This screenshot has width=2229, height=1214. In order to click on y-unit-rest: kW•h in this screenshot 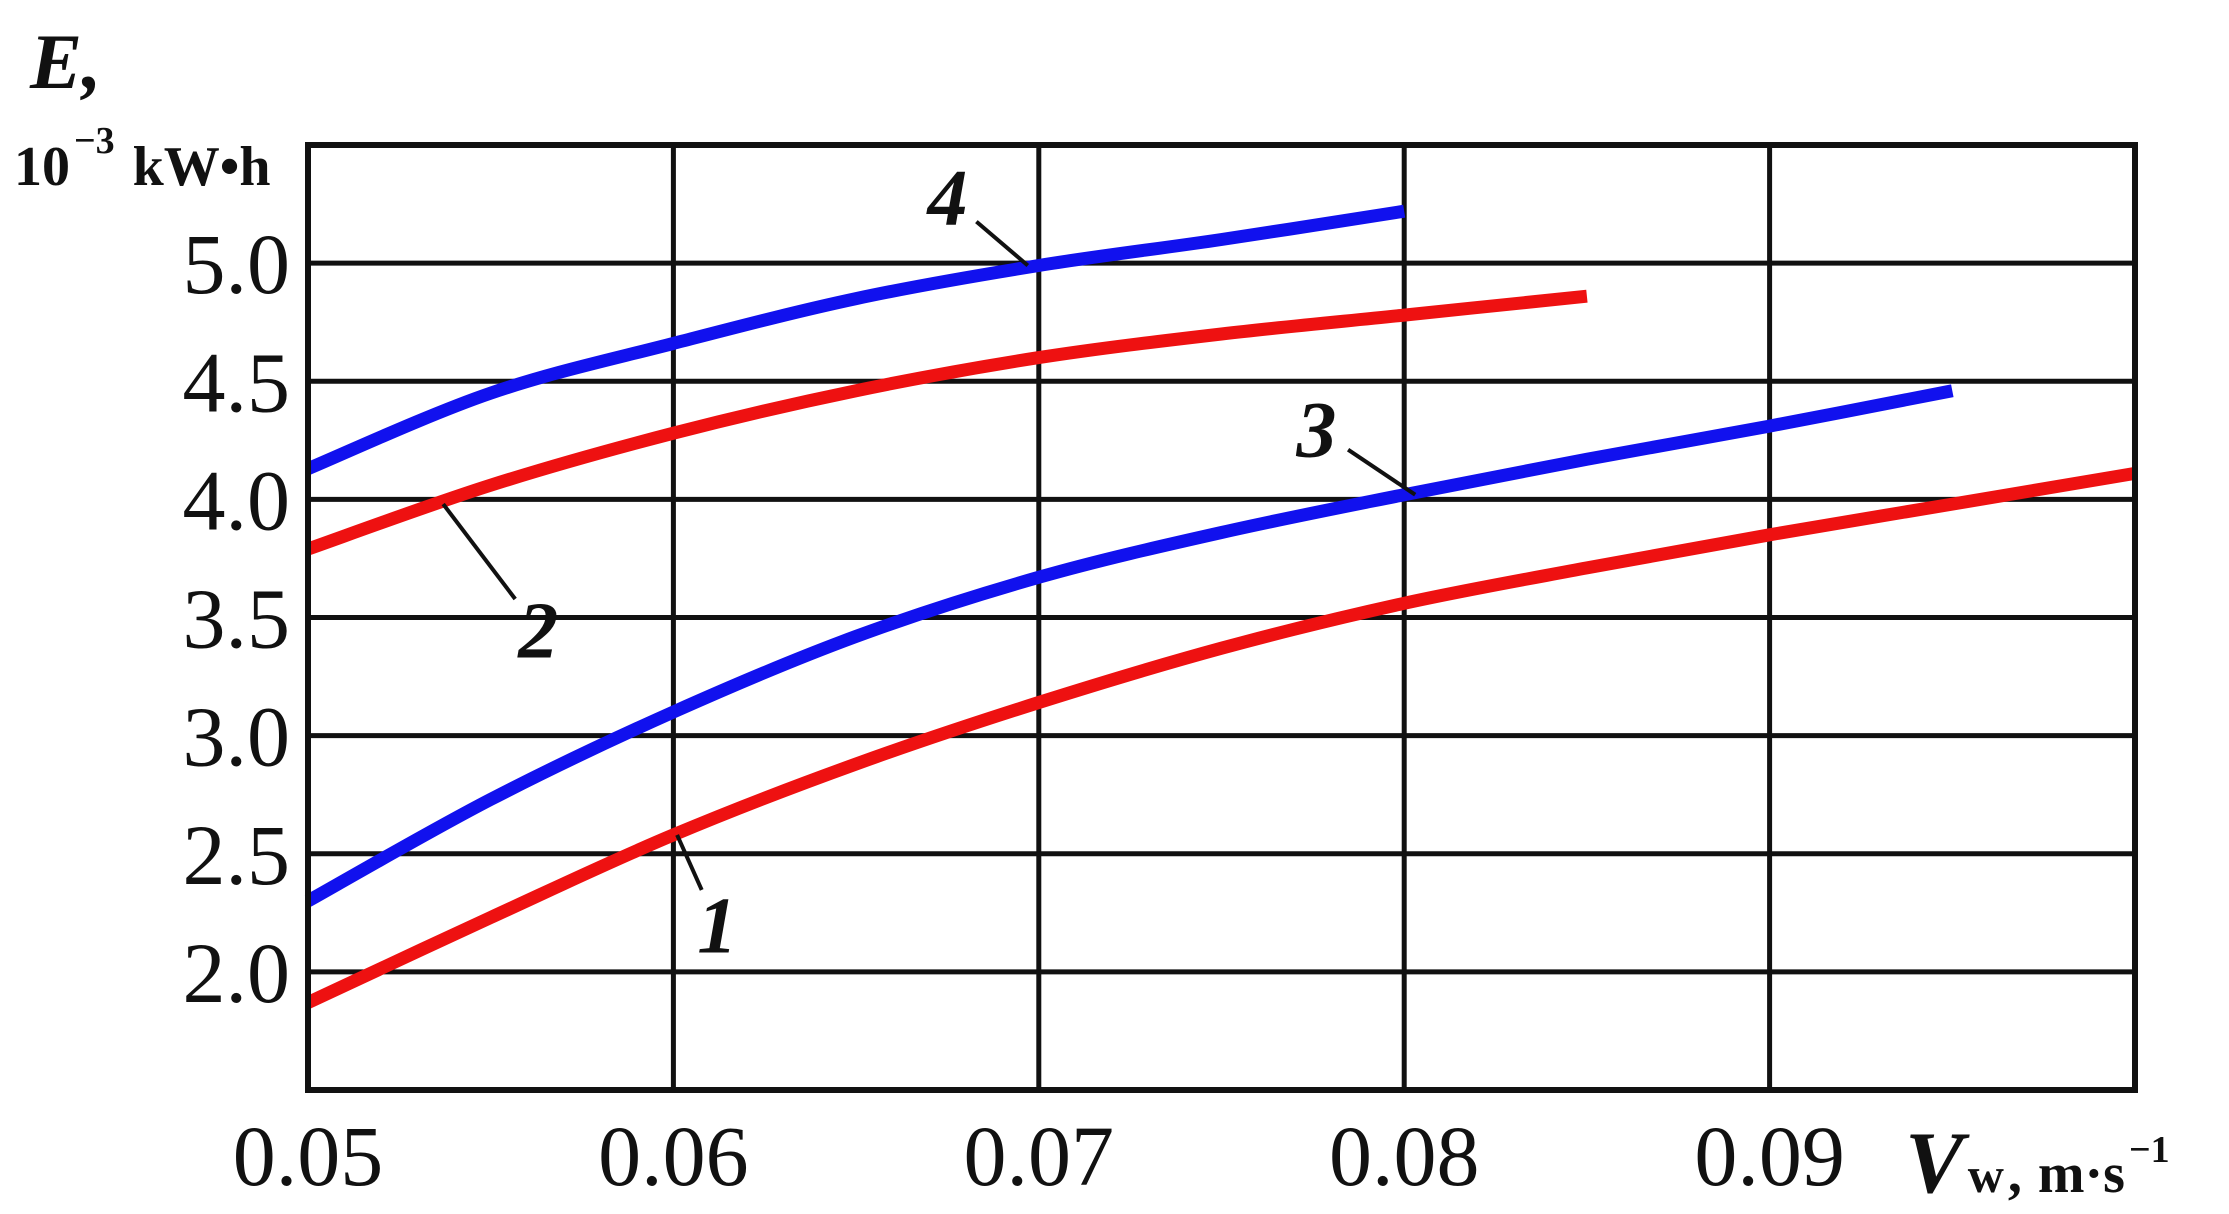, I will do `click(202, 167)`.